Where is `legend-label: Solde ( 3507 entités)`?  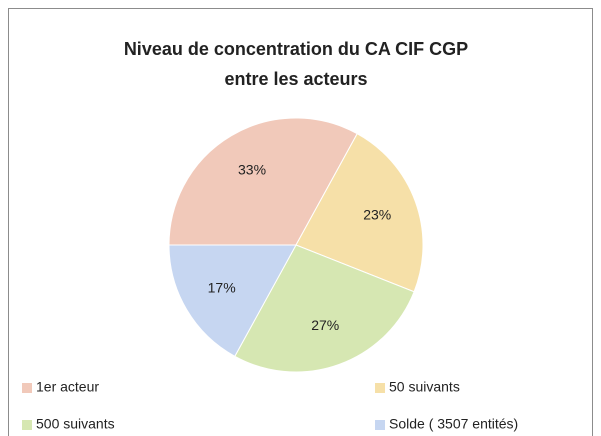 legend-label: Solde ( 3507 entités) is located at coordinates (453, 424).